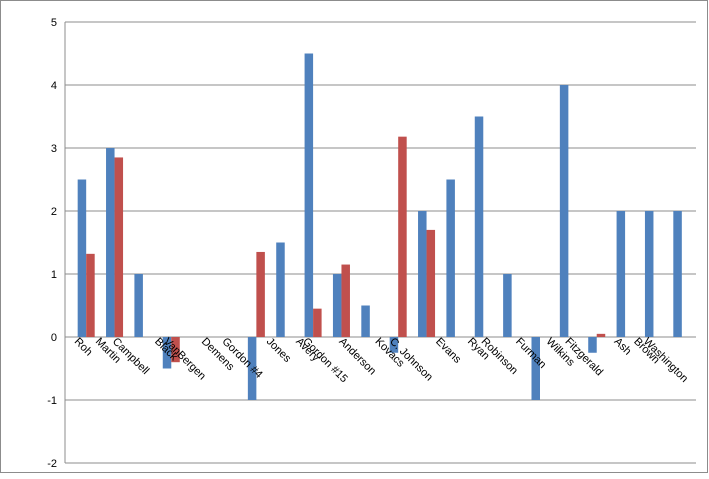 This screenshot has width=709, height=479. What do you see at coordinates (54, 149) in the screenshot?
I see `y-tick-label: 3` at bounding box center [54, 149].